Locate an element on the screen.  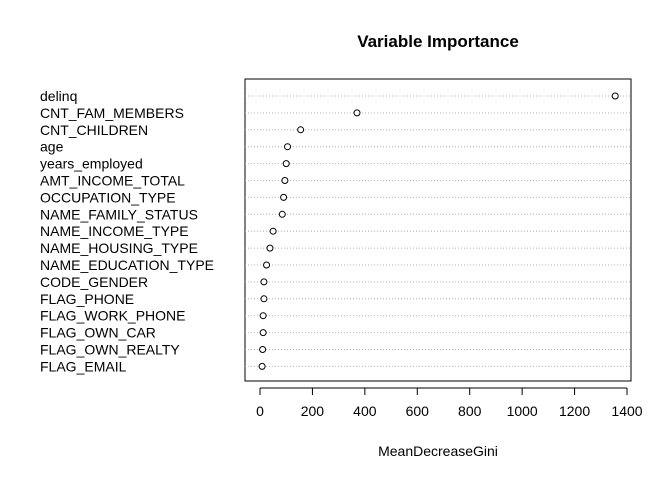
chart-title: Variable Importance is located at coordinates (438, 41).